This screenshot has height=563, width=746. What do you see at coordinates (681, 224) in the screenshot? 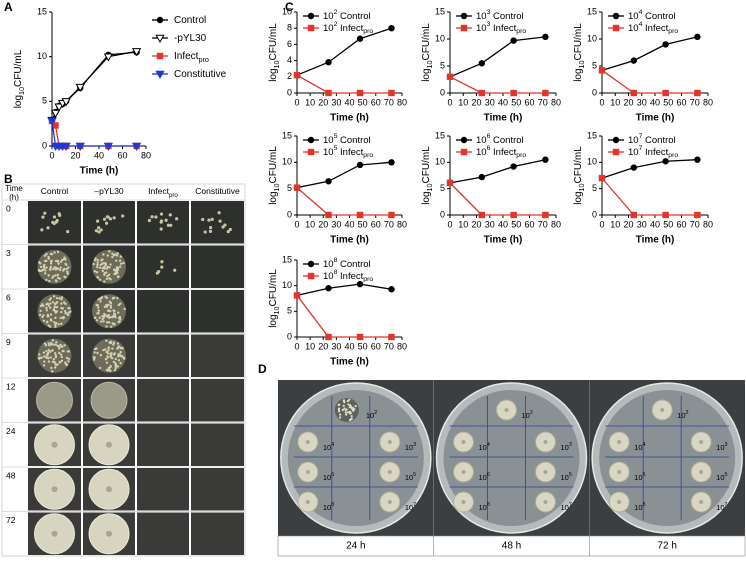
I see `x-tick-label: 60` at bounding box center [681, 224].